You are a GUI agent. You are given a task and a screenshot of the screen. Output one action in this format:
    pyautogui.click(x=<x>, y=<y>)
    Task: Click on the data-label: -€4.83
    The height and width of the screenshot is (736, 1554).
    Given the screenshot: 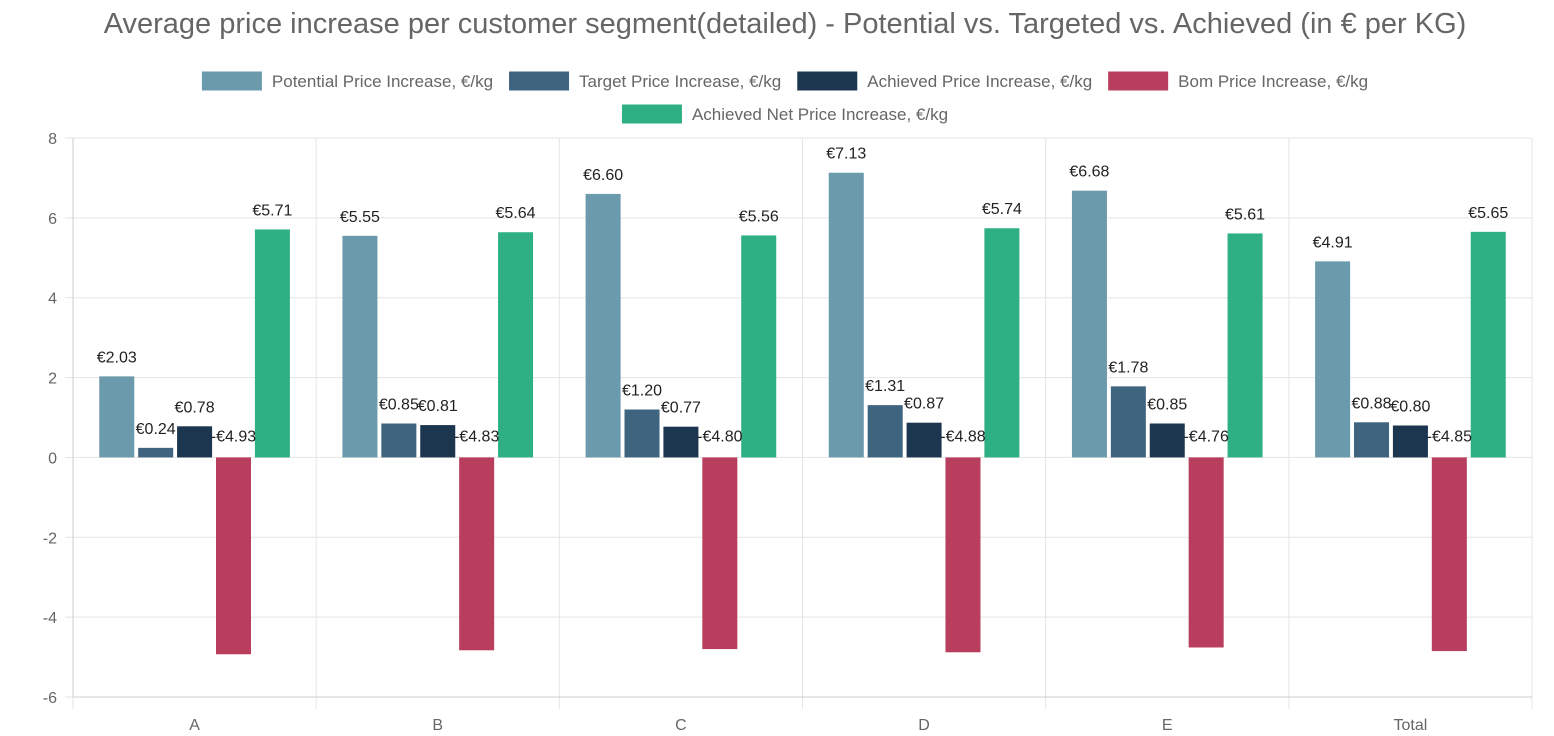 What is the action you would take?
    pyautogui.click(x=476, y=436)
    